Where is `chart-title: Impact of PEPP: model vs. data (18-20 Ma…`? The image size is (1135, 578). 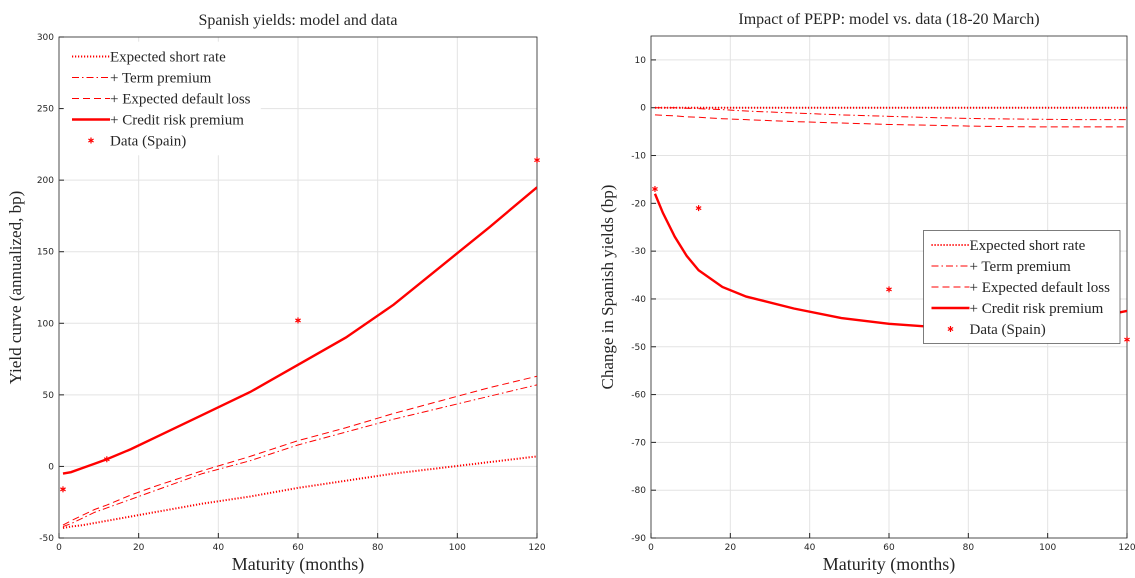
chart-title: Impact of PEPP: model vs. data (18-20 Ma… is located at coordinates (888, 19).